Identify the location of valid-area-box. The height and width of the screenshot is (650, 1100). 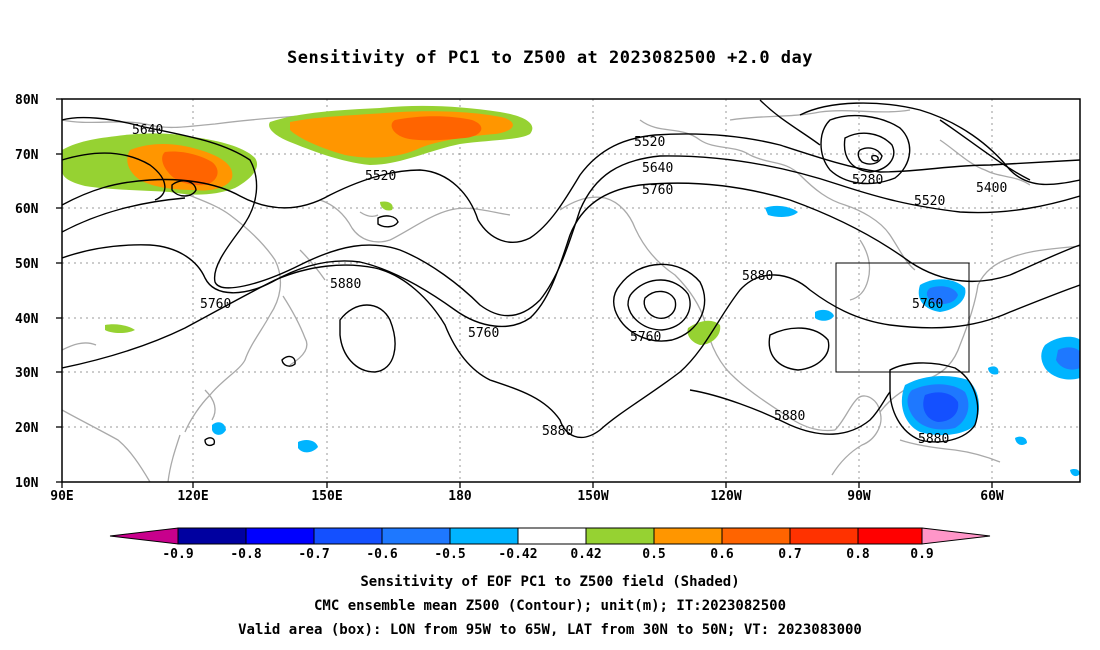
(902, 317).